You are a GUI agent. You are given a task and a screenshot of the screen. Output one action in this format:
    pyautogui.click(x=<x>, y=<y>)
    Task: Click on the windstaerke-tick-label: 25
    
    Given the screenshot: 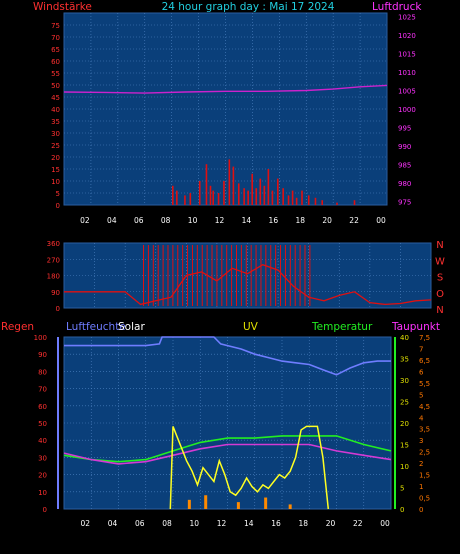 What is the action you would take?
    pyautogui.click(x=55, y=146)
    